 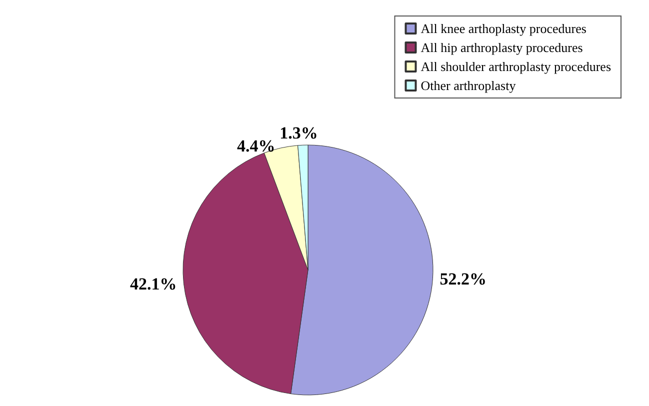 What do you see at coordinates (299, 133) in the screenshot?
I see `data-label: 1.3%` at bounding box center [299, 133].